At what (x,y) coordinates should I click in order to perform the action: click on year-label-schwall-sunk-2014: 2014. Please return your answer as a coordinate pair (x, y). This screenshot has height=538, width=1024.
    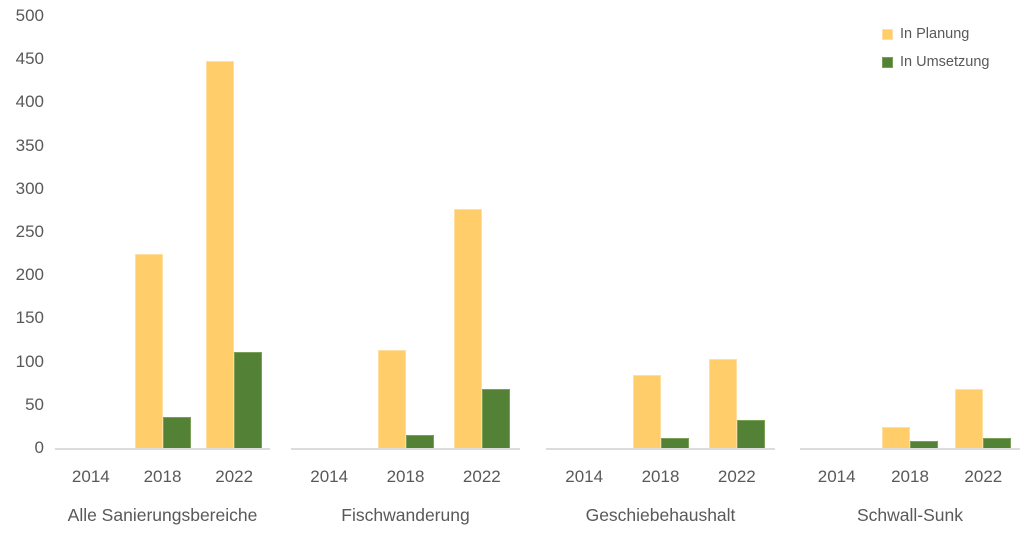
    Looking at the image, I should click on (836, 476).